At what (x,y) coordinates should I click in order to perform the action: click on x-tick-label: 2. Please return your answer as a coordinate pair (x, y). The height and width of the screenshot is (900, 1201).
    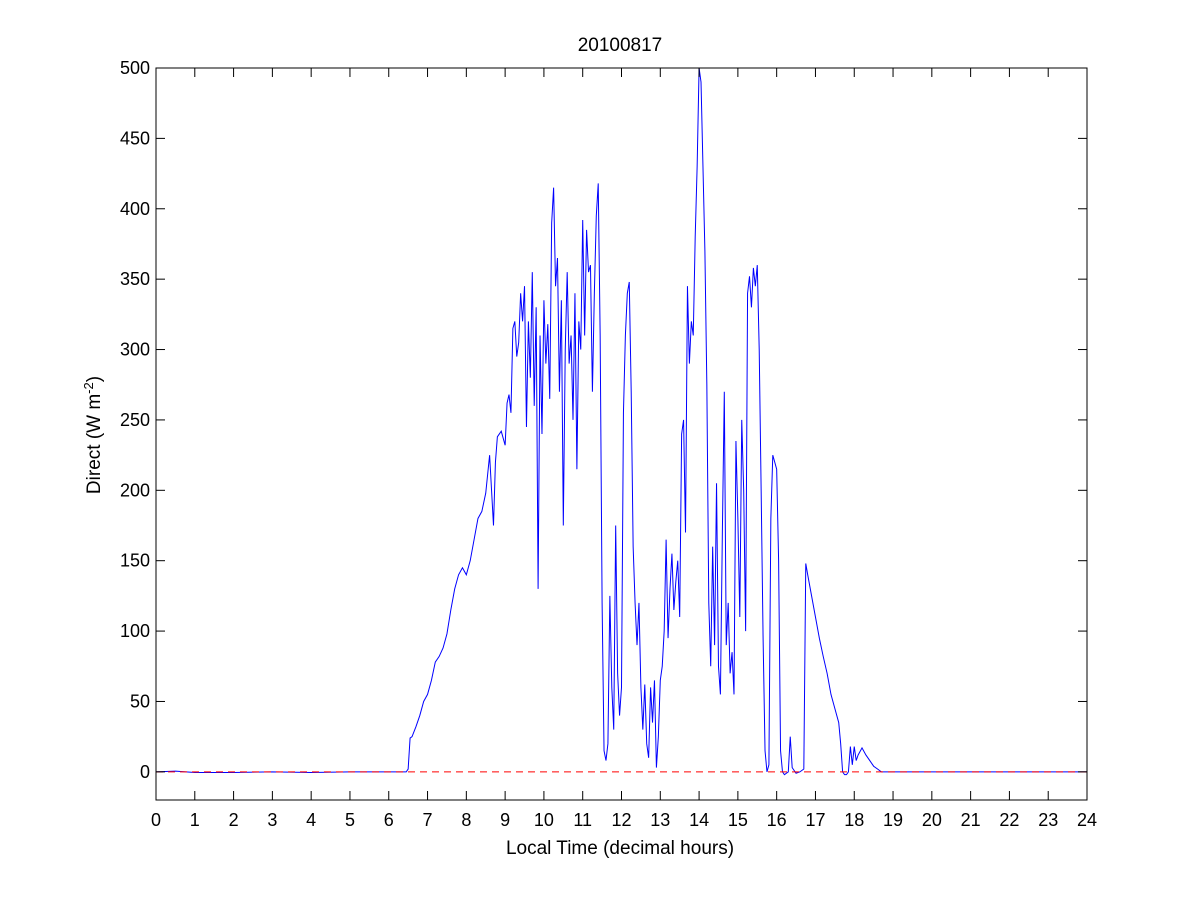
    Looking at the image, I should click on (234, 820).